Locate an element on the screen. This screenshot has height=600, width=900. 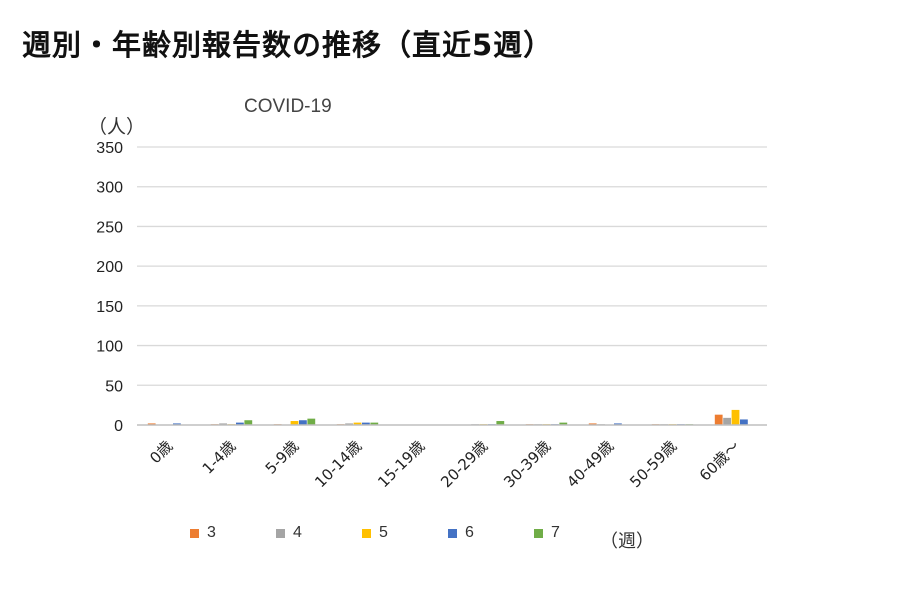
x-tick-label: 0歳 is located at coordinates (161, 452).